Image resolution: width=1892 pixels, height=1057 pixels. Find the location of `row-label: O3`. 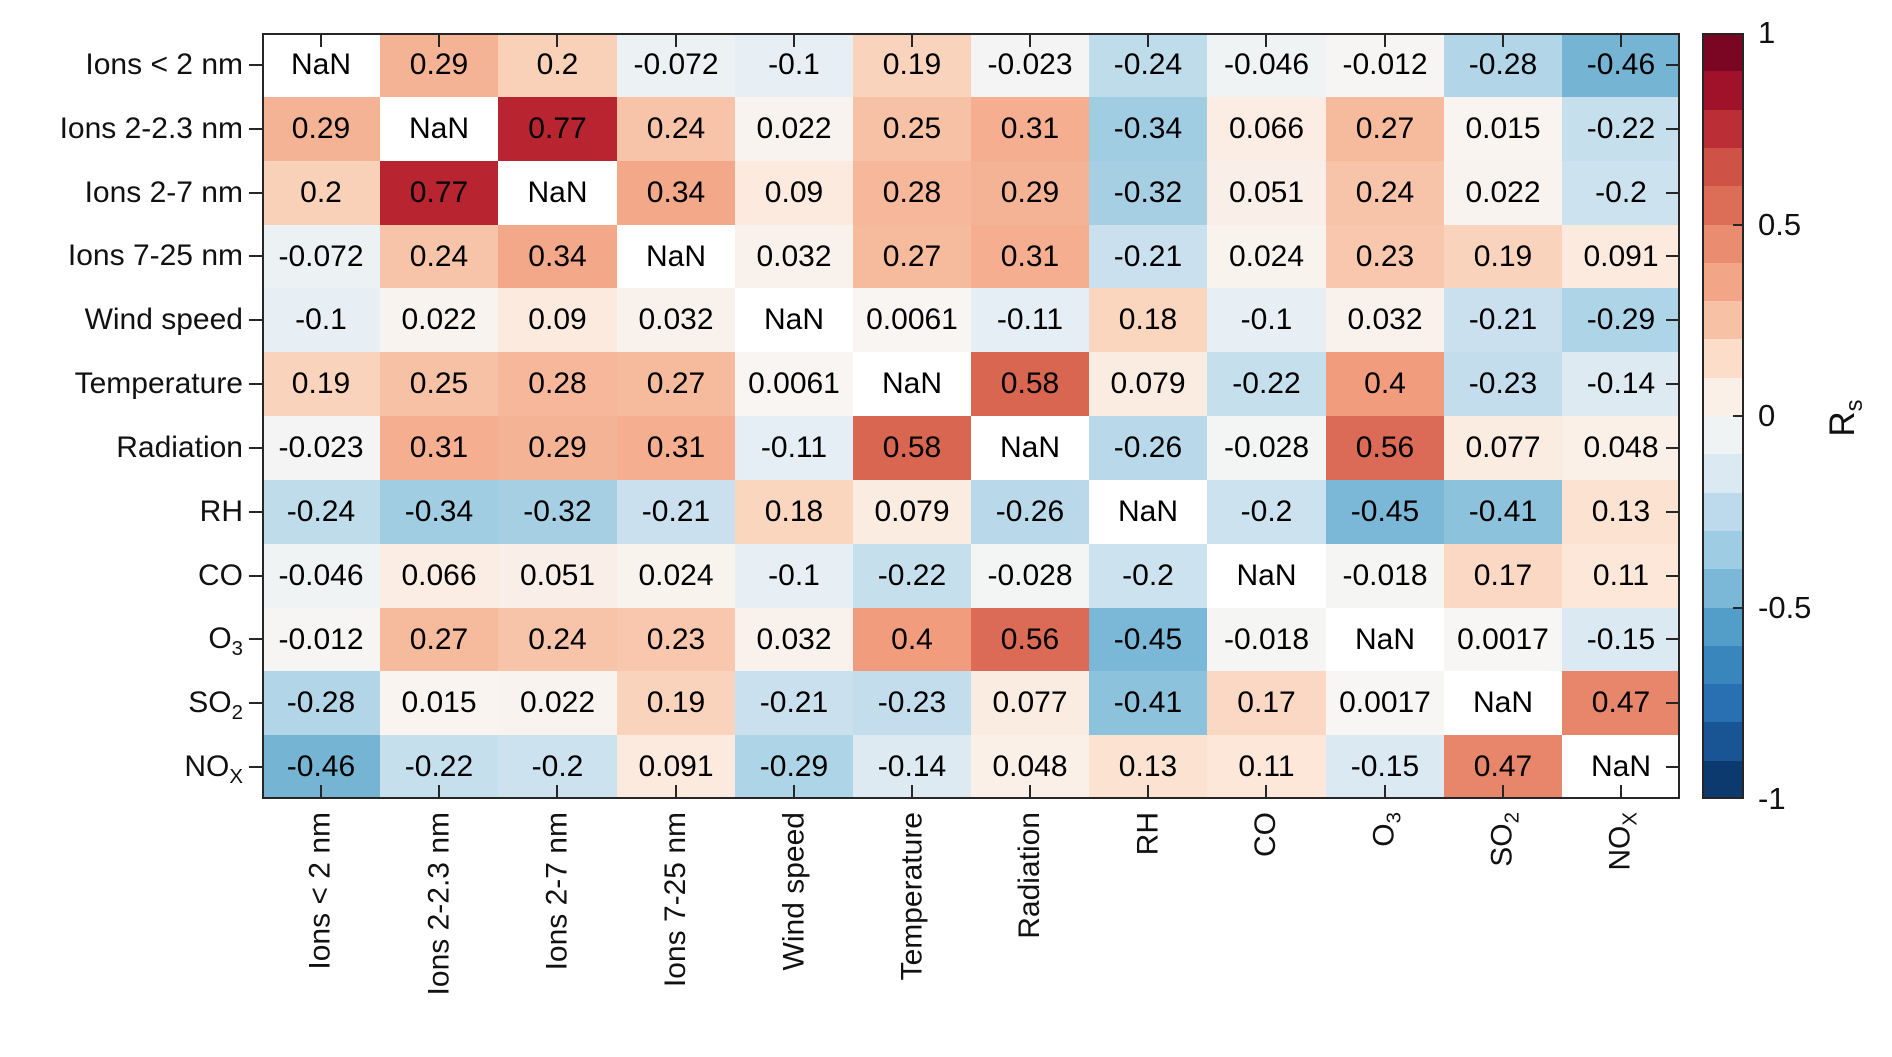

row-label: O3 is located at coordinates (225, 640).